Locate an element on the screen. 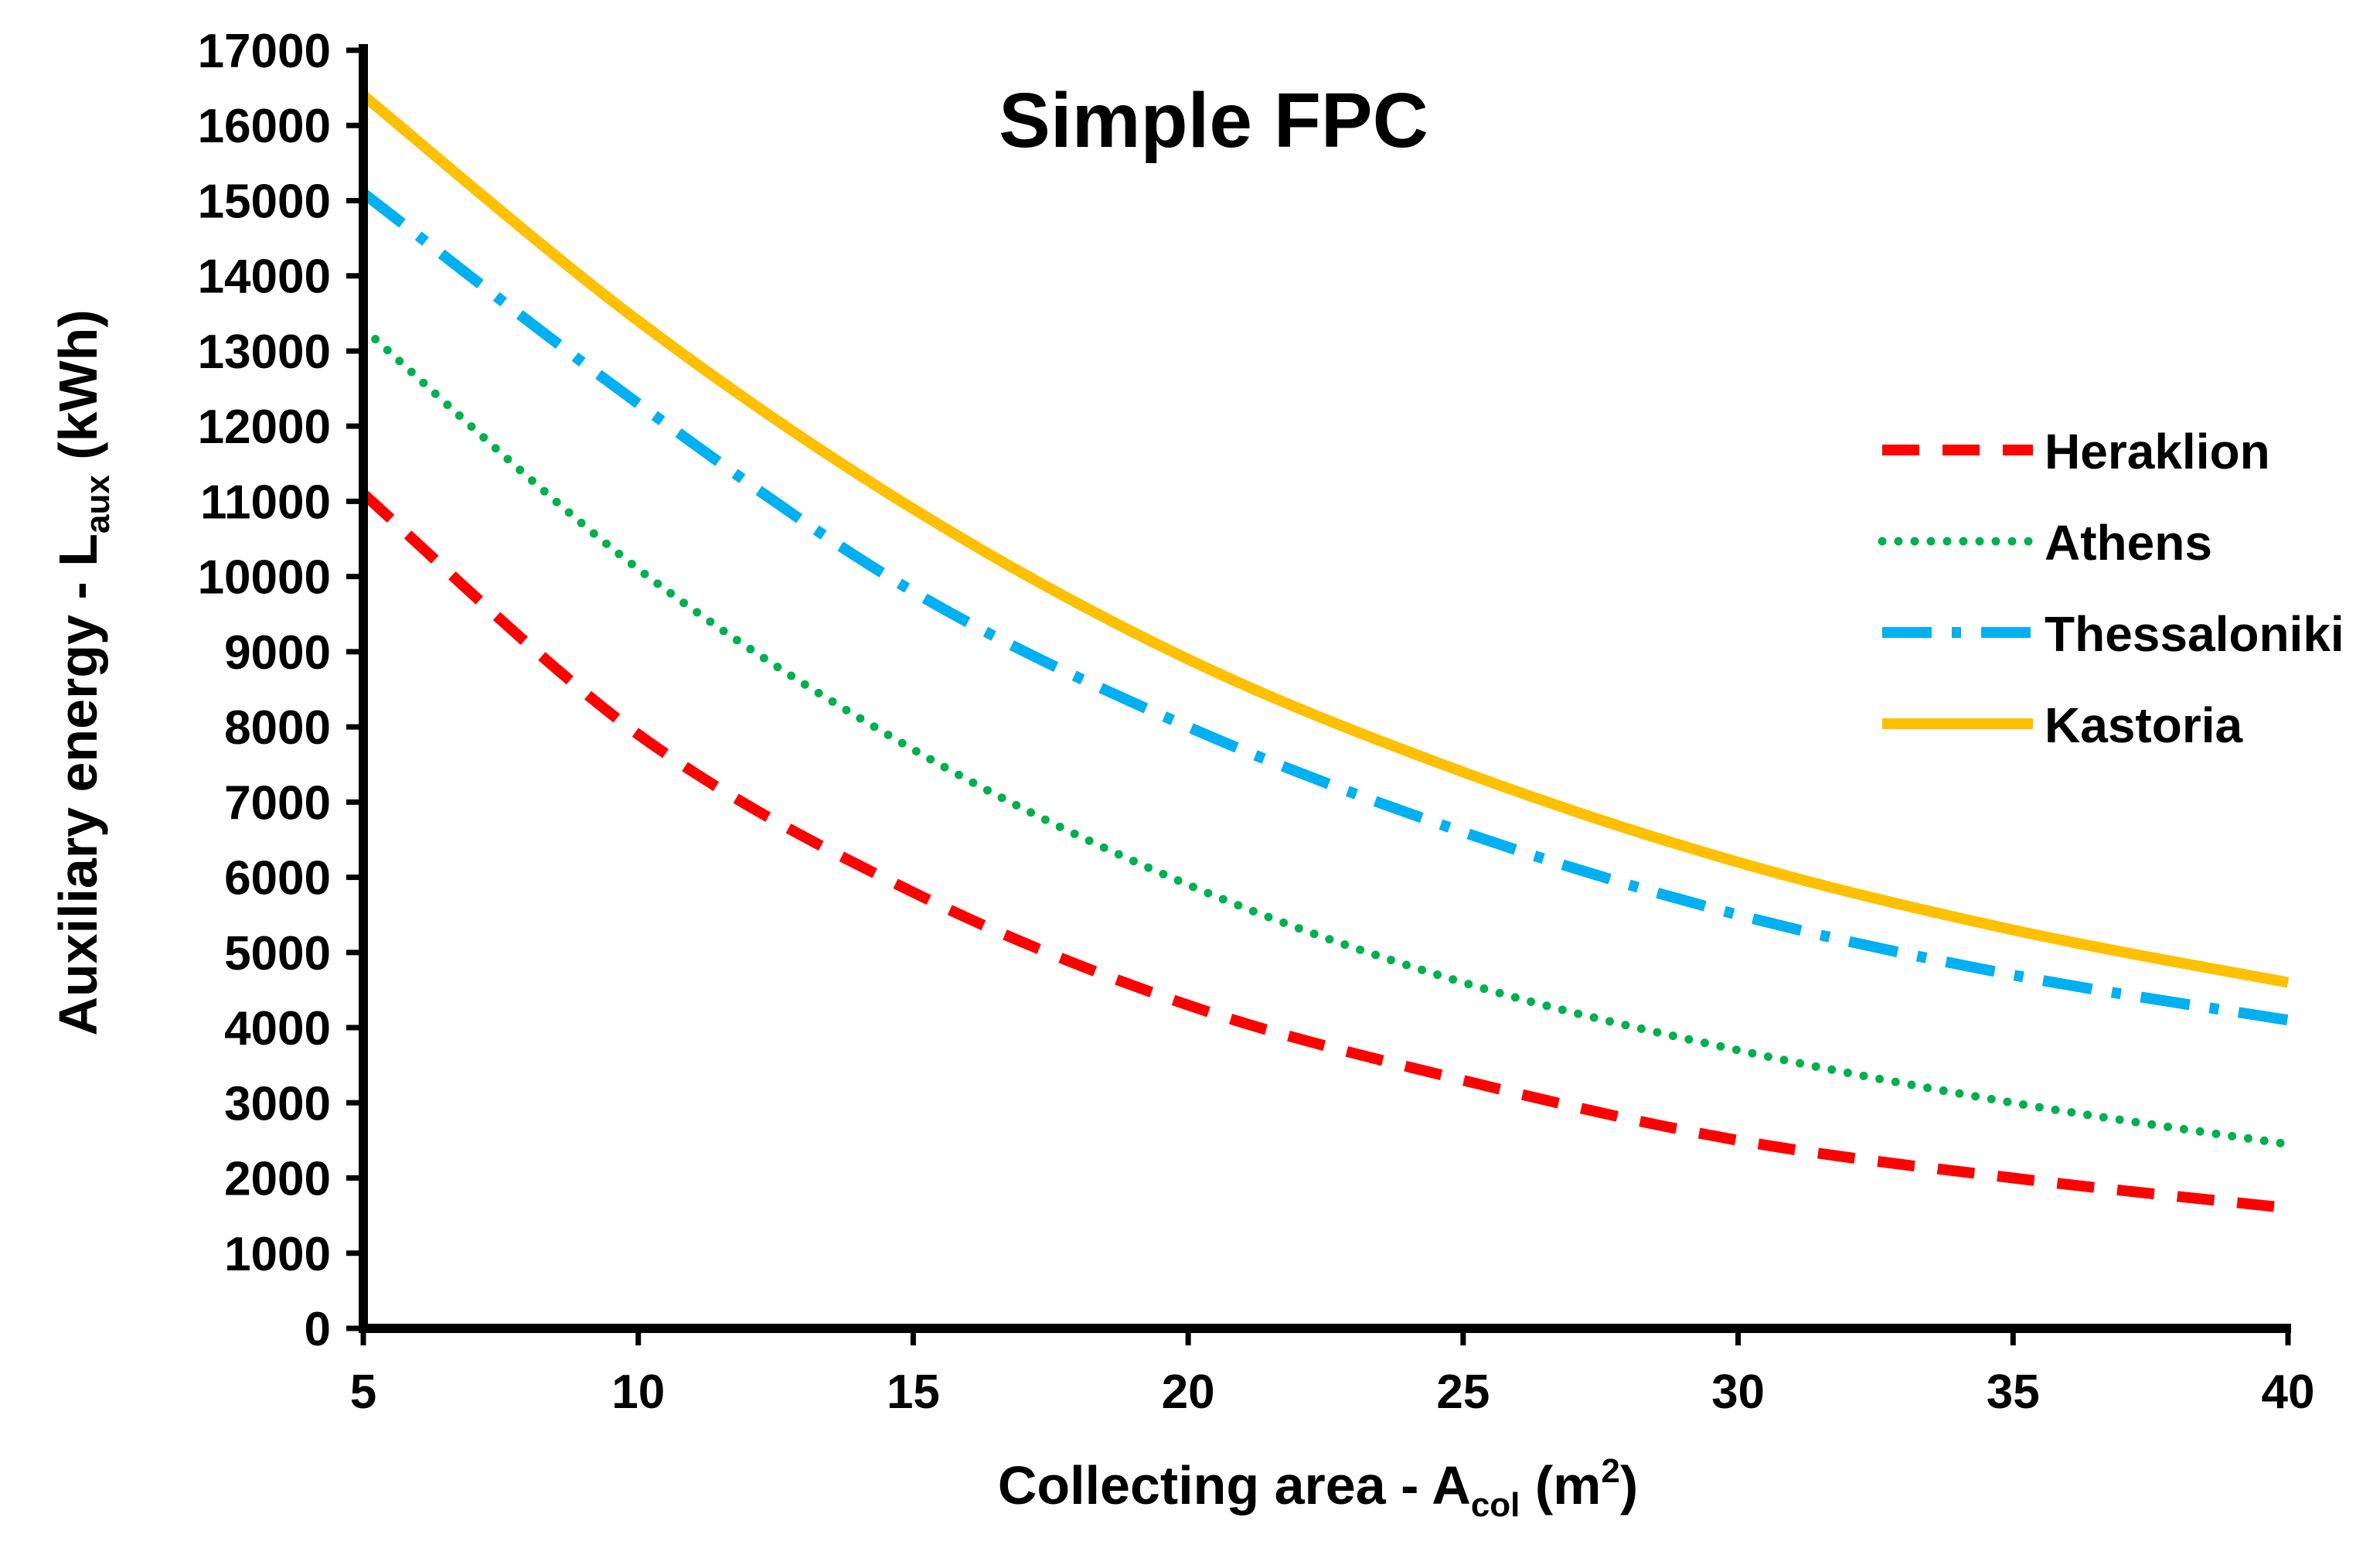 This screenshot has width=2380, height=1541. legend-label-thessaloniki: Thessaloniki is located at coordinates (2194, 634).